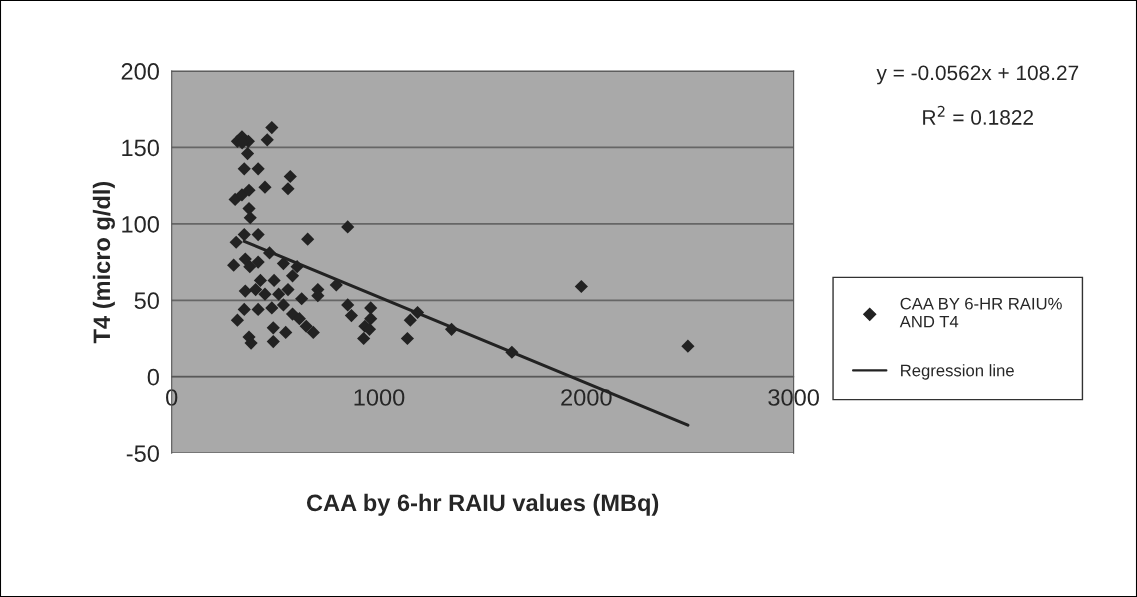  What do you see at coordinates (977, 75) in the screenshot?
I see `text: y = -0.0562x + 108.27` at bounding box center [977, 75].